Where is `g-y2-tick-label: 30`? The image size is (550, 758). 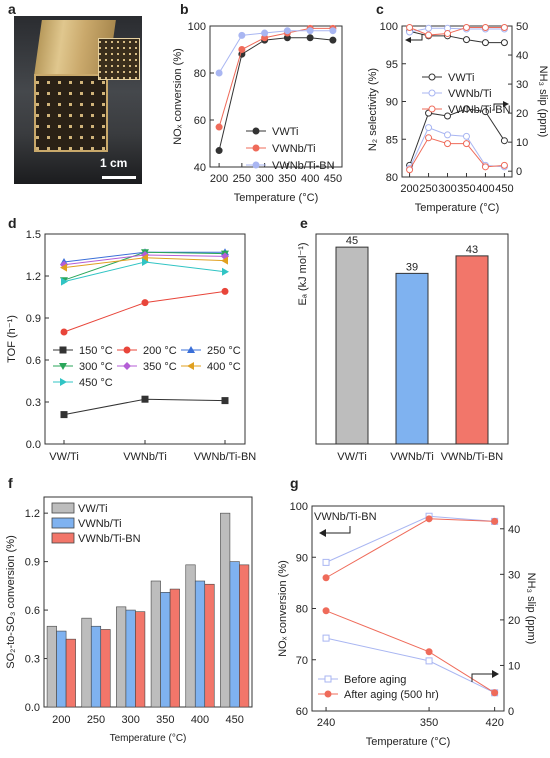
g-y2-tick-label: 30 is located at coordinates (514, 575).